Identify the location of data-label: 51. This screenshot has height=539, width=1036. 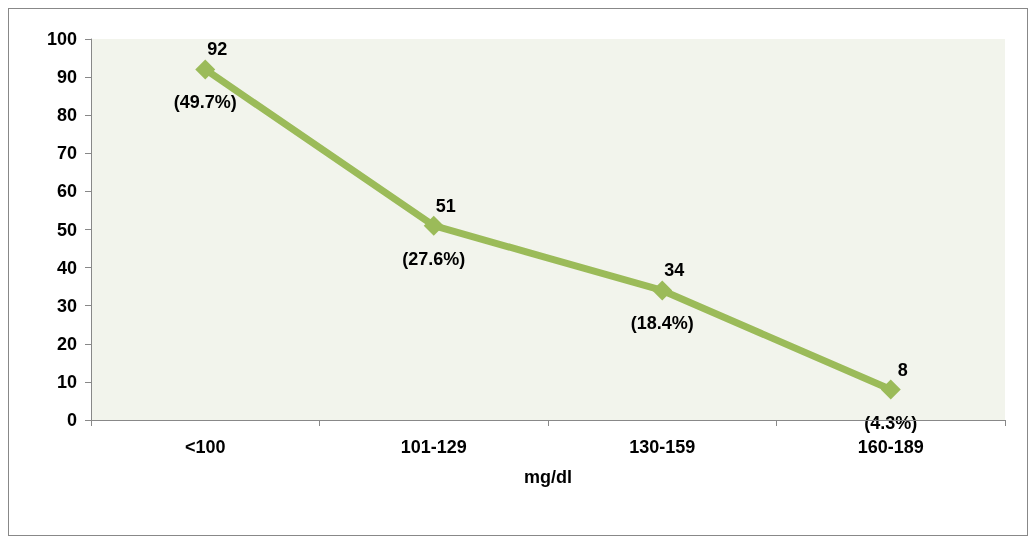
(445, 205).